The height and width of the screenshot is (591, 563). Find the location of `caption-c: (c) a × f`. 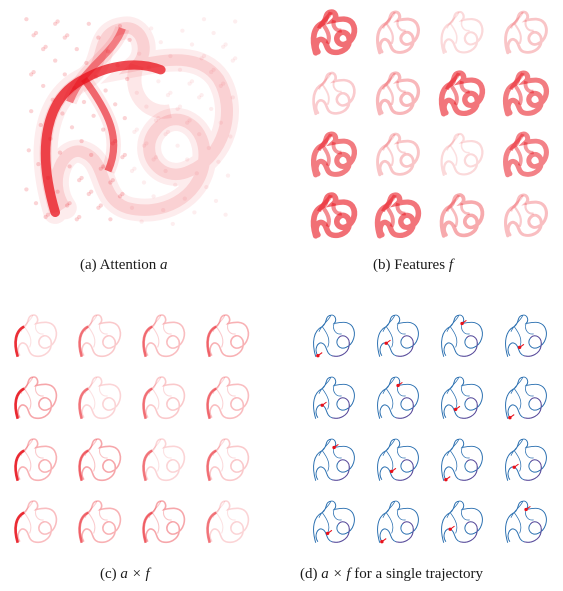

caption-c: (c) a × f is located at coordinates (125, 574).